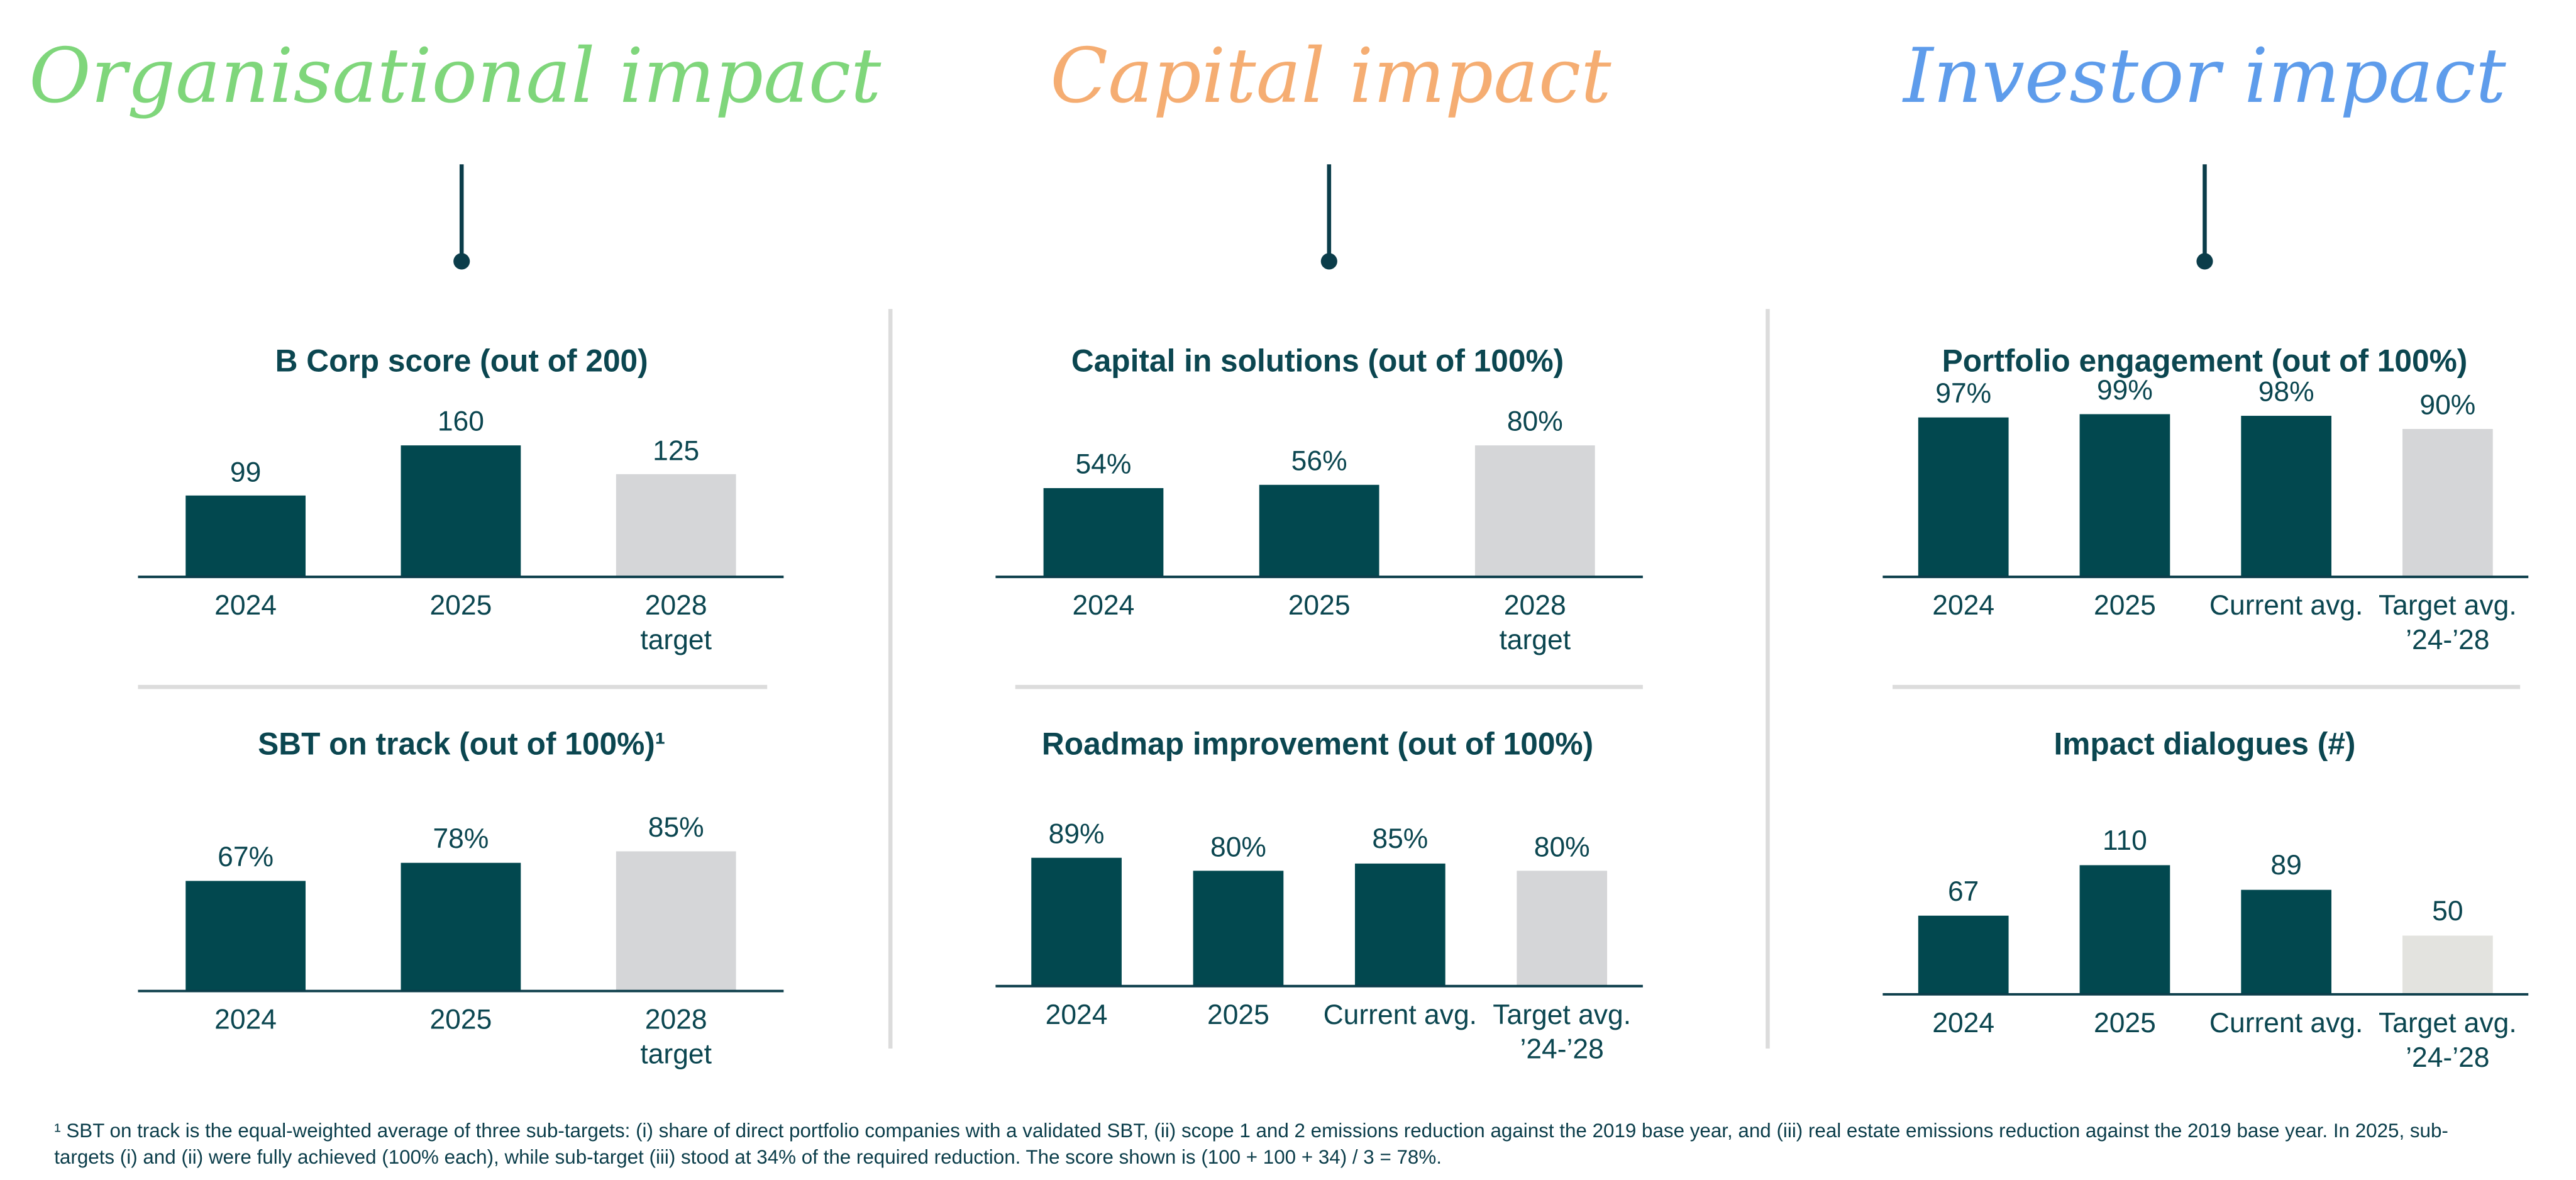  What do you see at coordinates (2124, 390) in the screenshot?
I see `value-label: 99%` at bounding box center [2124, 390].